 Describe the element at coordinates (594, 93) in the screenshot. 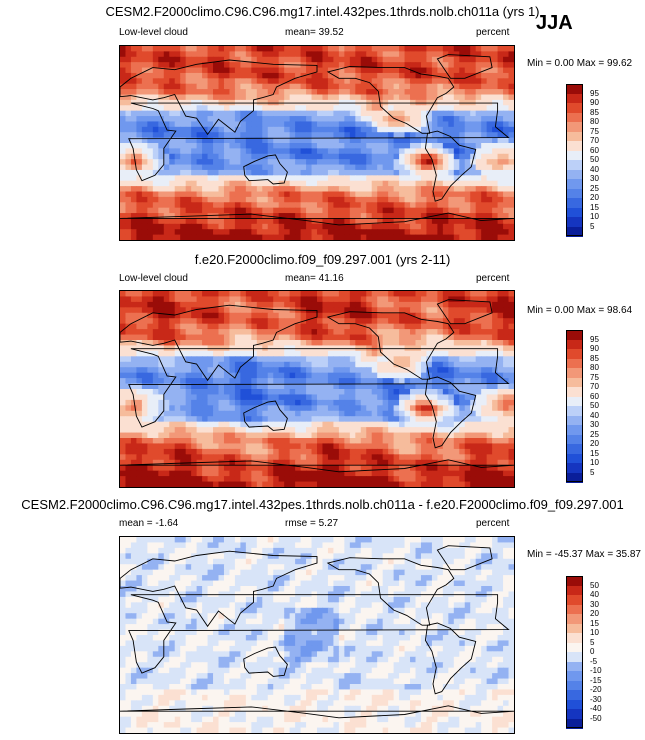

I see `colorbar-tick-label: 95` at that location.